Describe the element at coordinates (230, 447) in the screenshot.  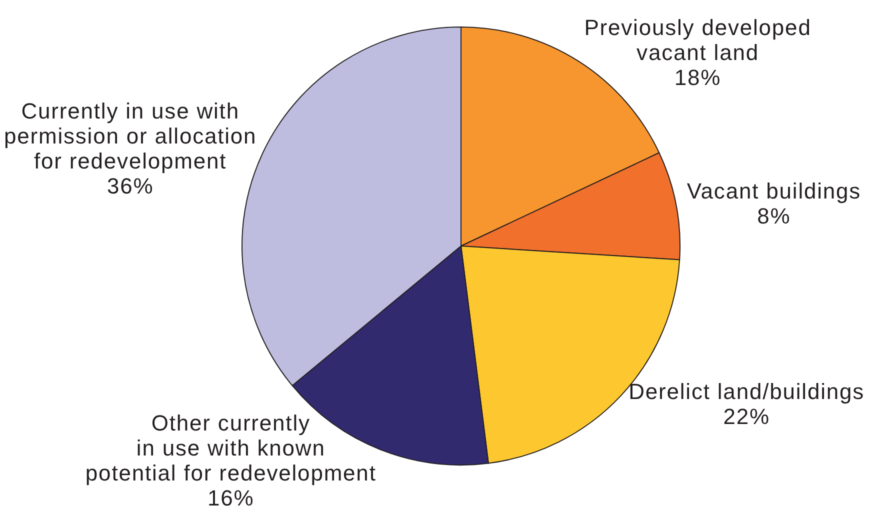
I see `slice-label: Other currently in use with known potential for redevelopment` at that location.